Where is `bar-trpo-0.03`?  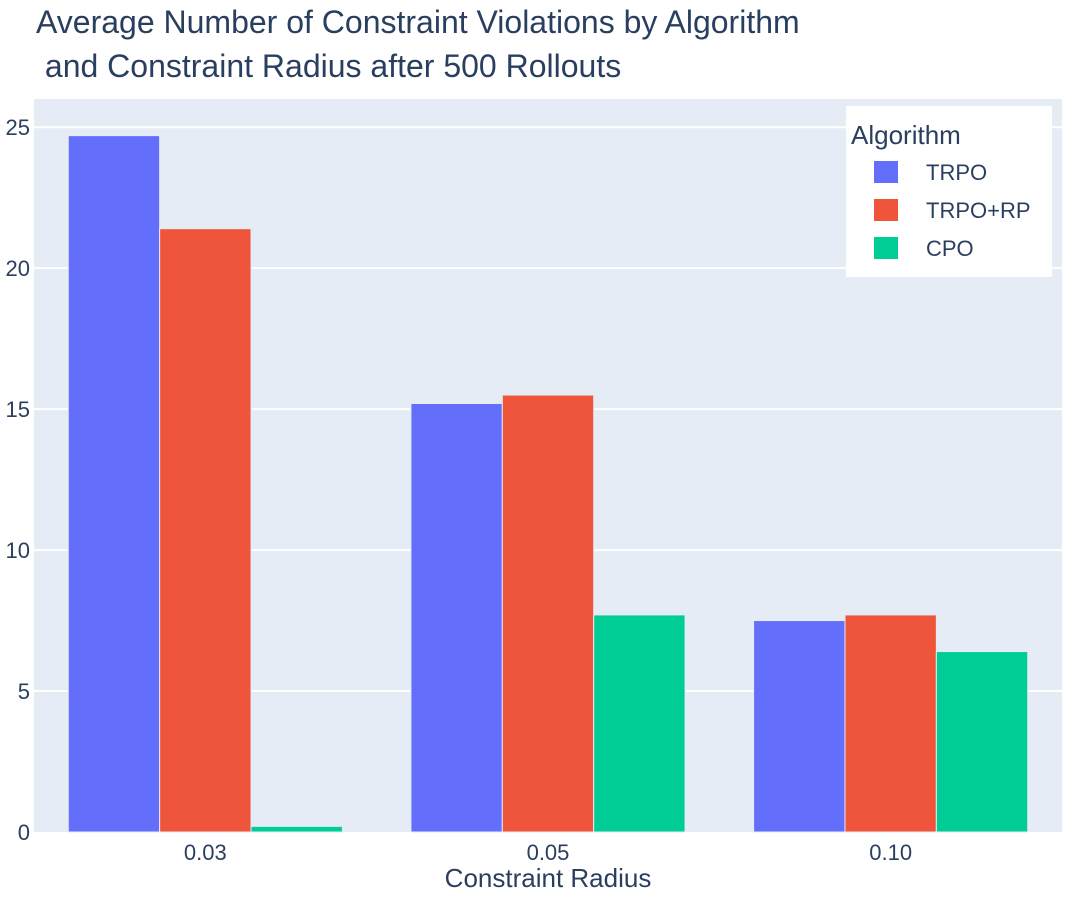
bar-trpo-0.03 is located at coordinates (114, 484).